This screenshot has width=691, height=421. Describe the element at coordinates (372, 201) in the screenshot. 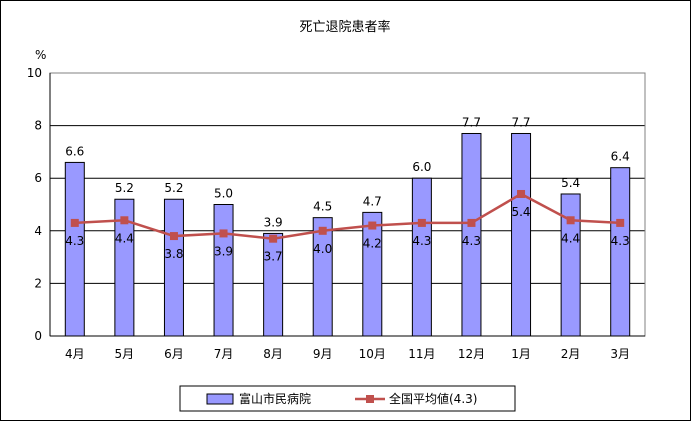

I see `bar-value-label: 4.7` at that location.